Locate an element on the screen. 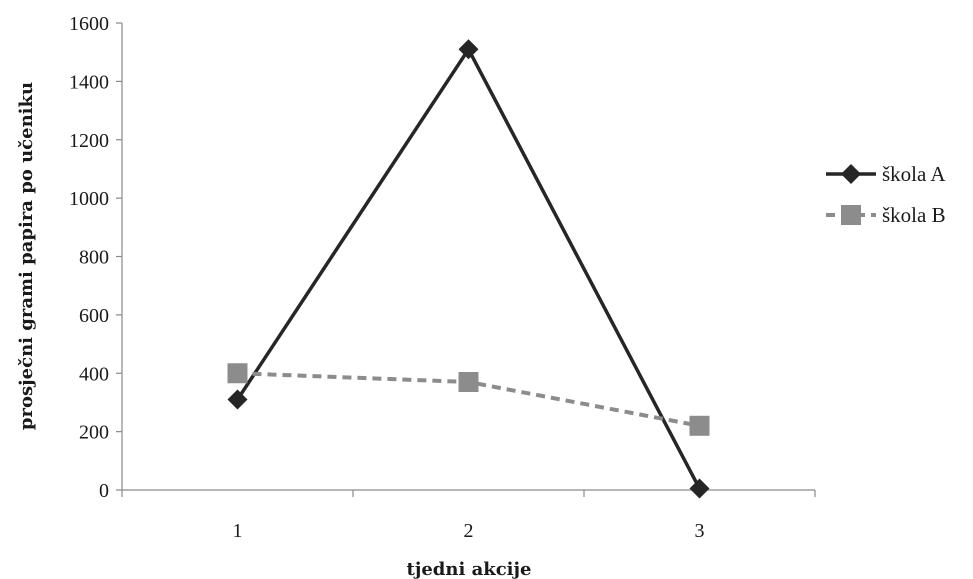 This screenshot has height=579, width=973. x-tick-label: 1 is located at coordinates (238, 531).